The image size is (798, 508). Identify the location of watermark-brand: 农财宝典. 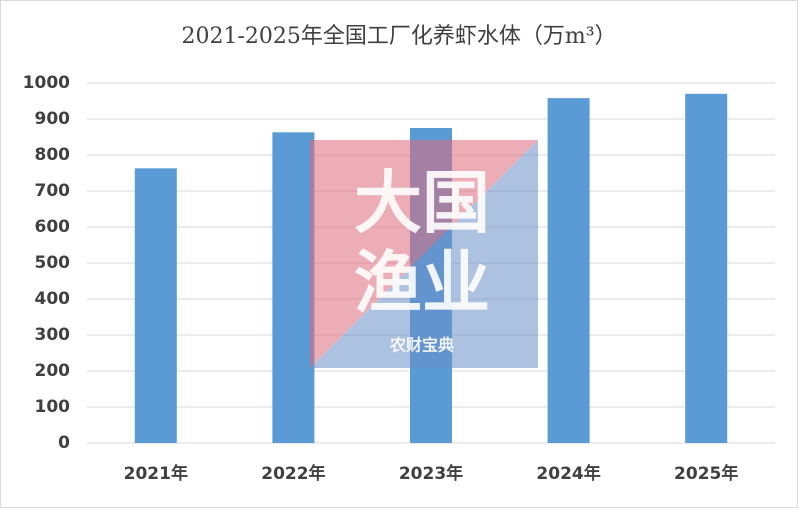
(421, 345).